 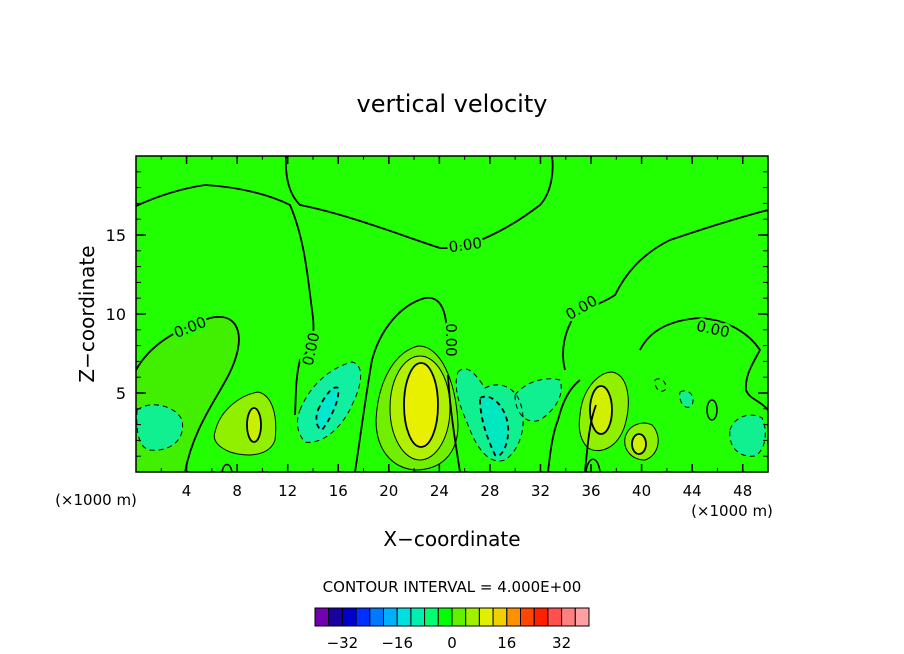 I want to click on y-tick-label: 15, so click(x=116, y=235).